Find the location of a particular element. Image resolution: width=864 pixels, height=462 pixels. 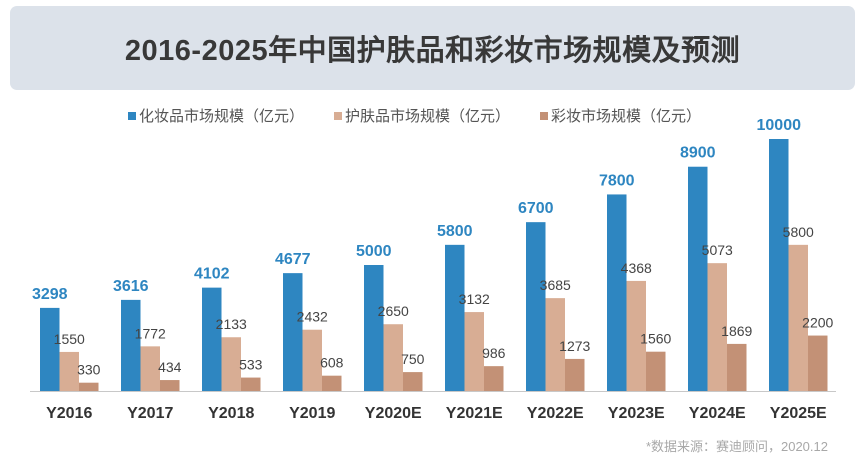

data-label: 2133 is located at coordinates (231, 324).